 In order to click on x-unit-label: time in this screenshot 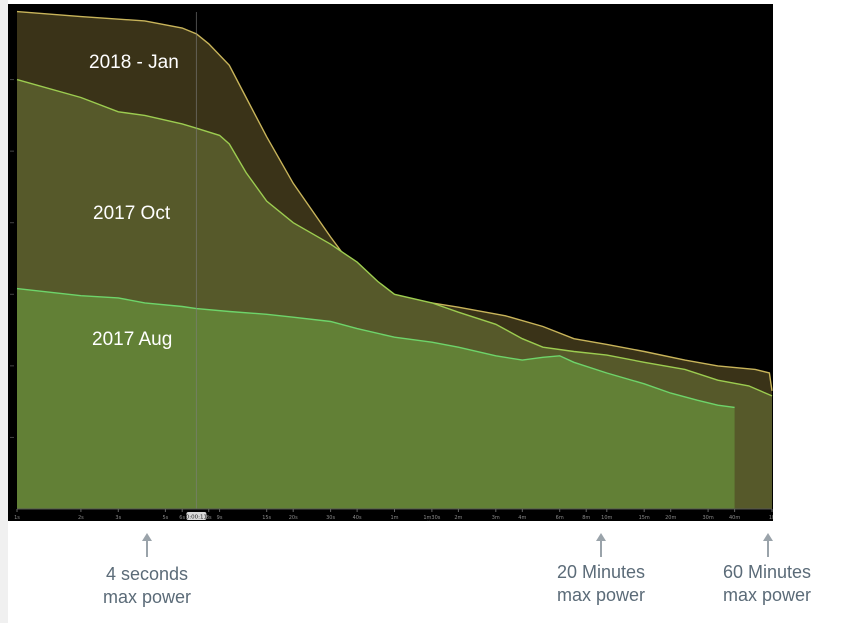, I will do `click(432, 520)`.